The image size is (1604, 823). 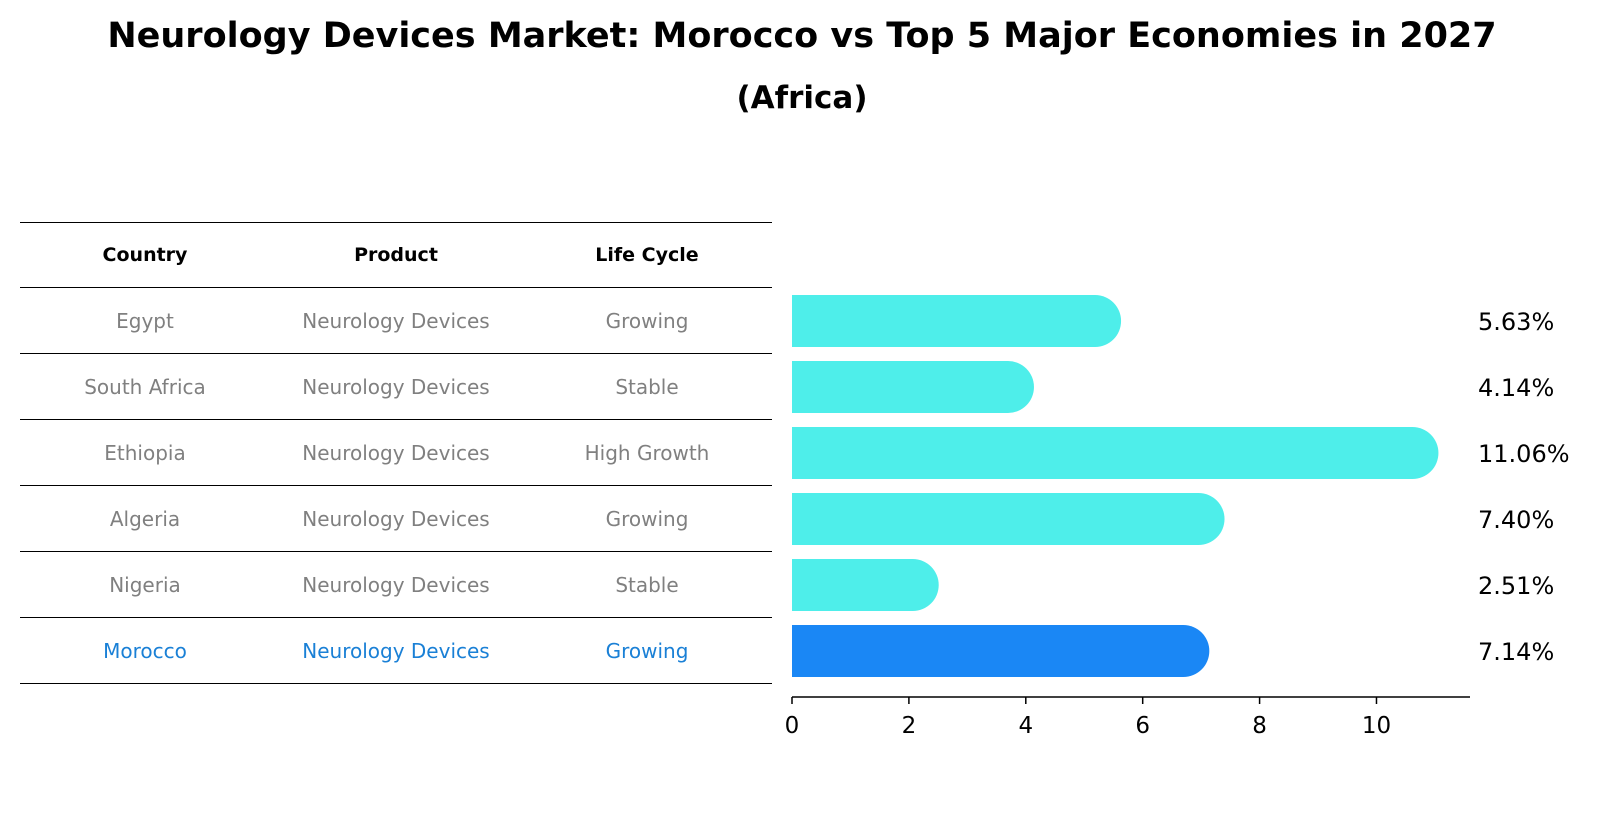 What do you see at coordinates (1008, 519) in the screenshot?
I see `bar-algeria` at bounding box center [1008, 519].